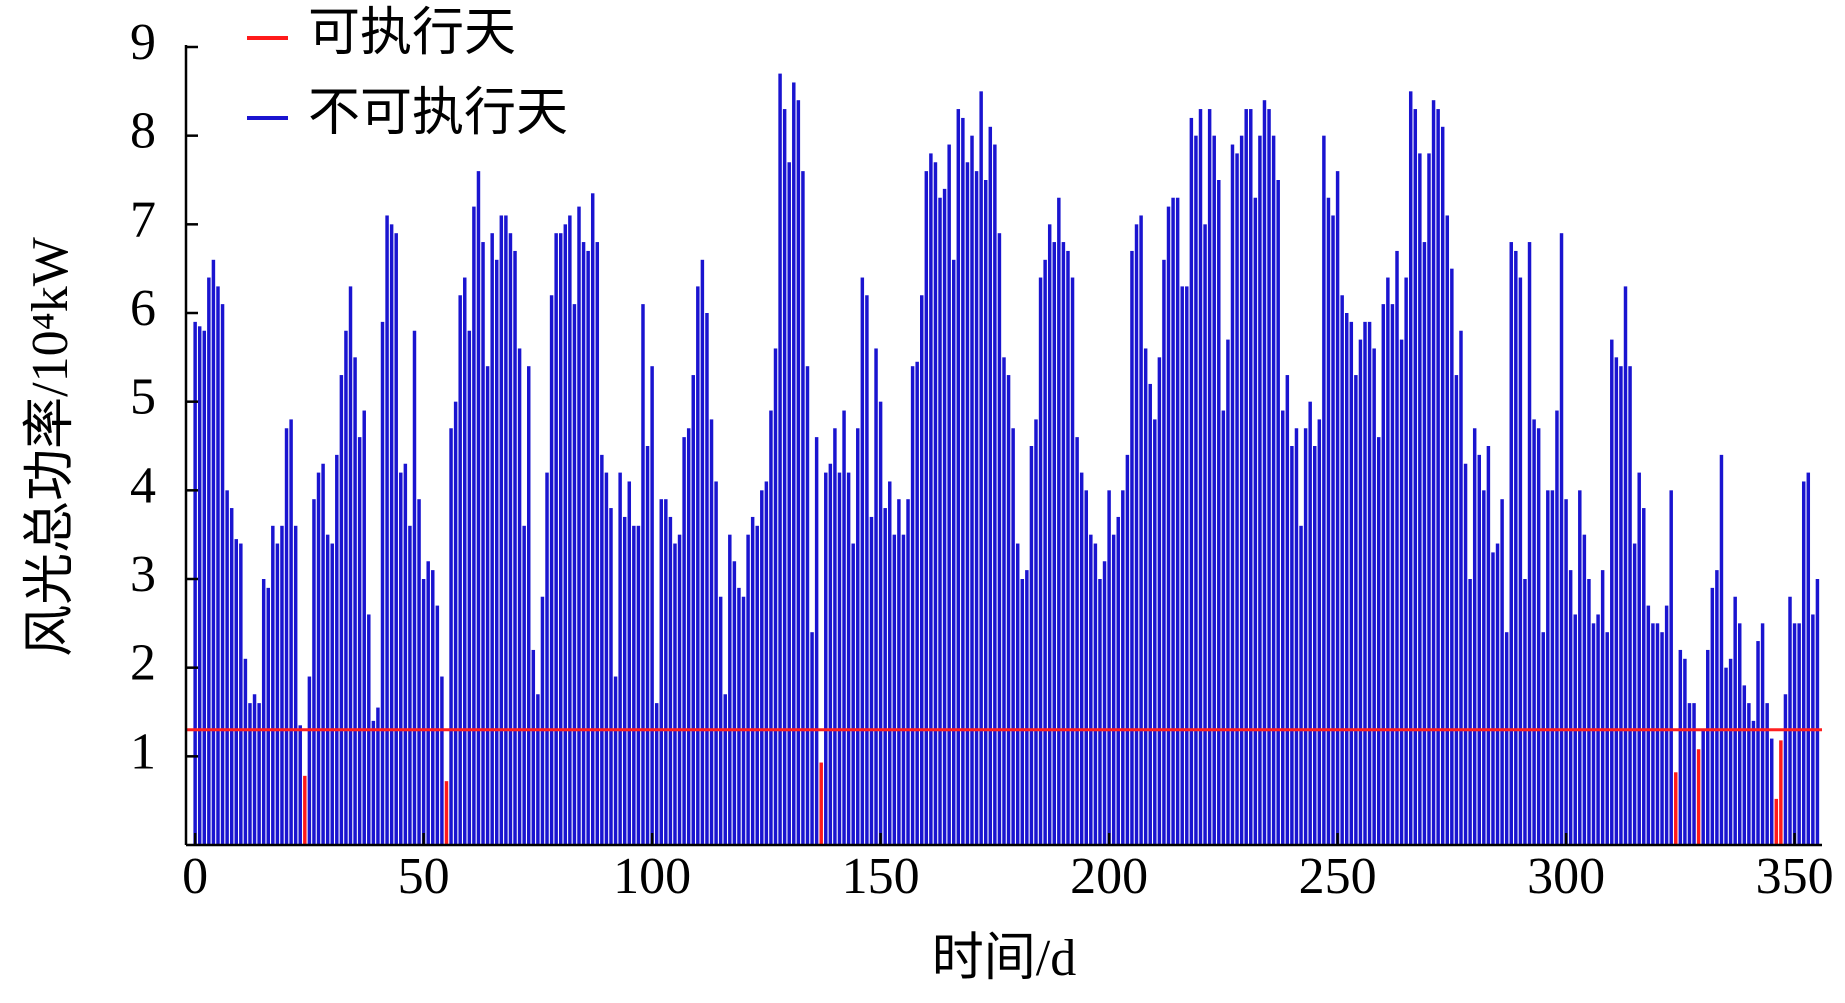 This screenshot has height=1003, width=1845. I want to click on legend-label: 可执行天, so click(412, 33).